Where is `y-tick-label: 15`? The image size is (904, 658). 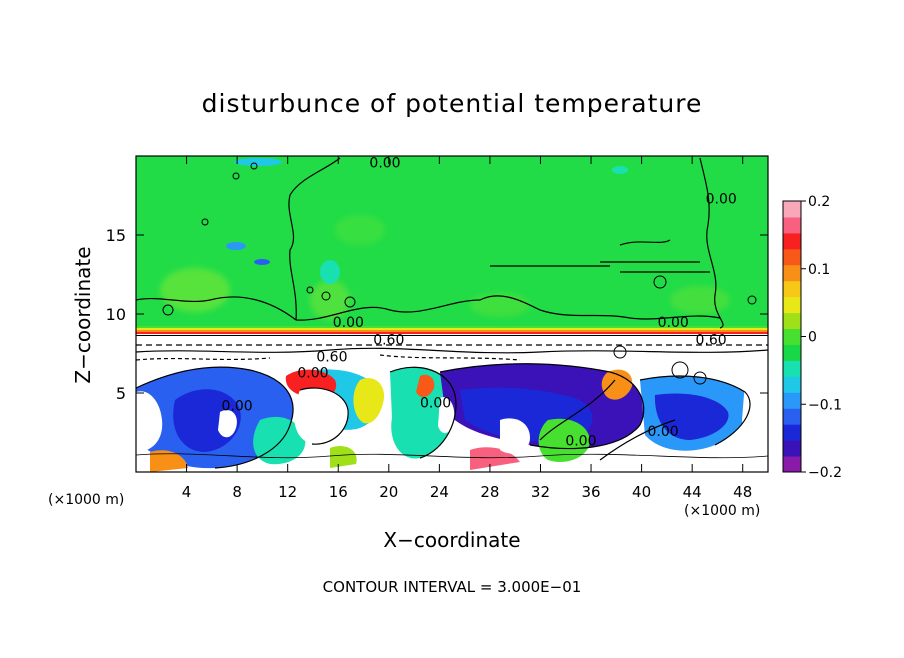
y-tick-label: 15 is located at coordinates (116, 235).